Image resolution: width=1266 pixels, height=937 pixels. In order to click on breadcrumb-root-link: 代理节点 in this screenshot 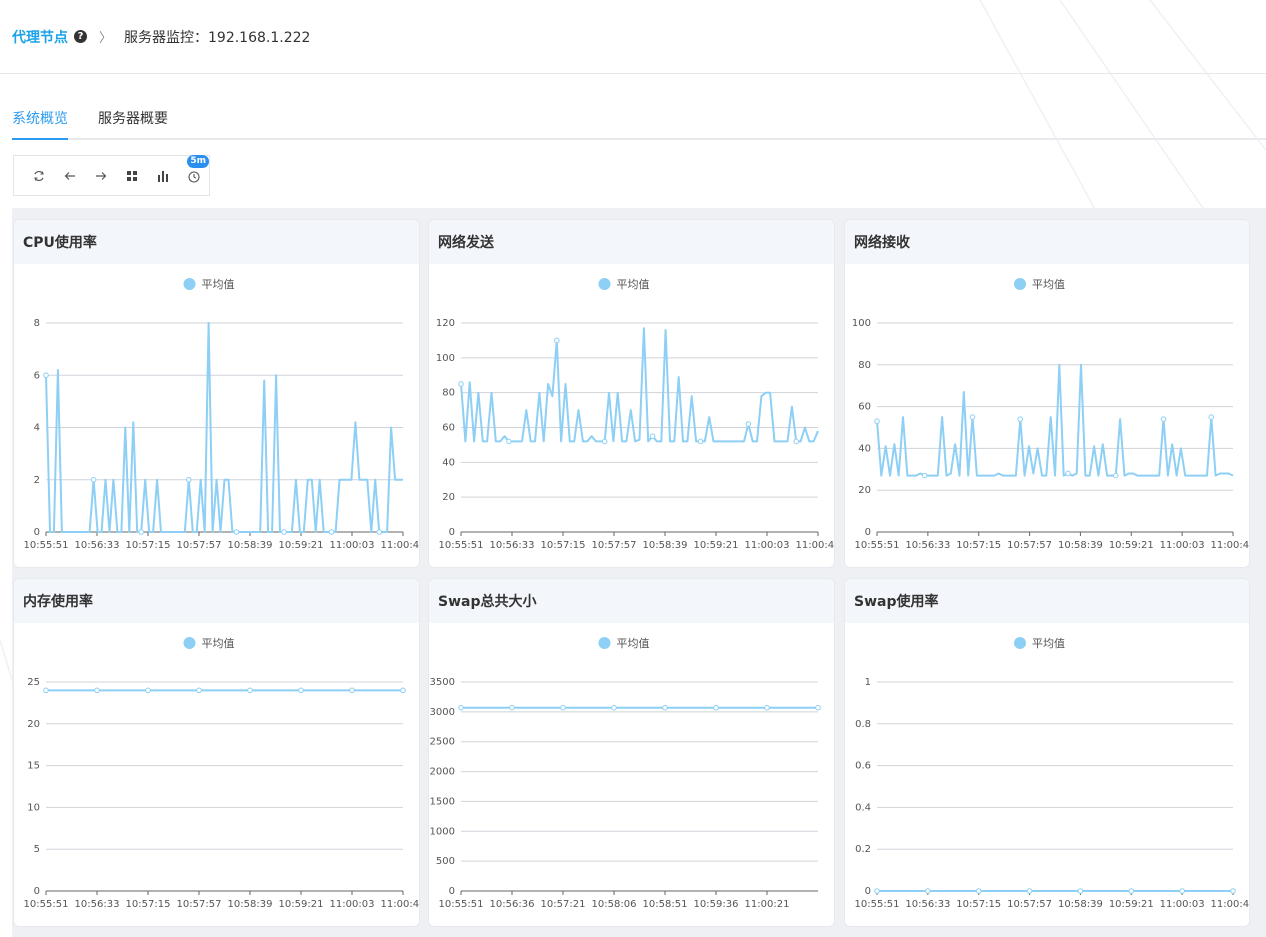, I will do `click(40, 37)`.